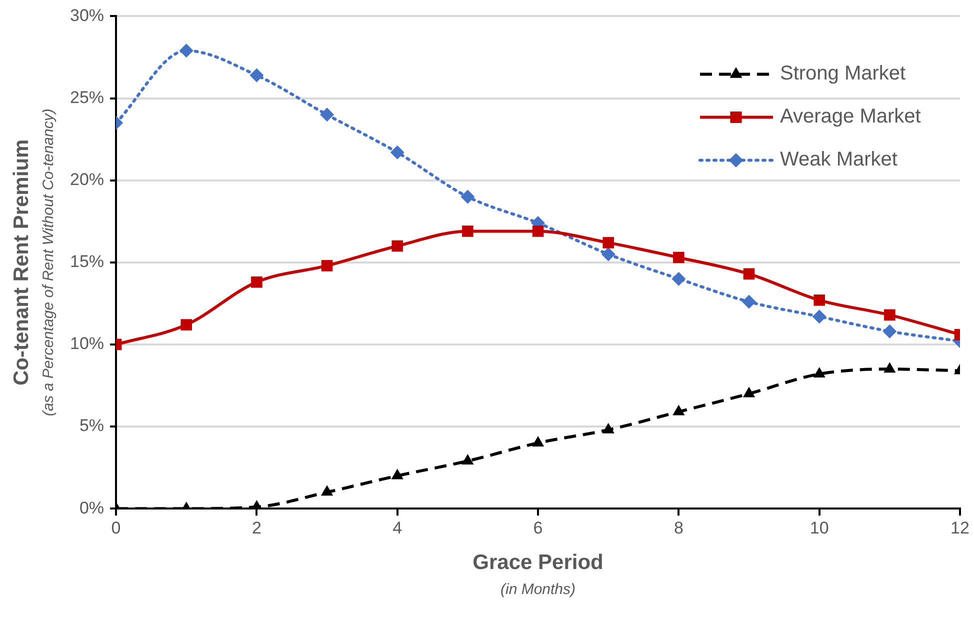 The width and height of the screenshot is (974, 632). What do you see at coordinates (538, 528) in the screenshot?
I see `x-tick-label: 6` at bounding box center [538, 528].